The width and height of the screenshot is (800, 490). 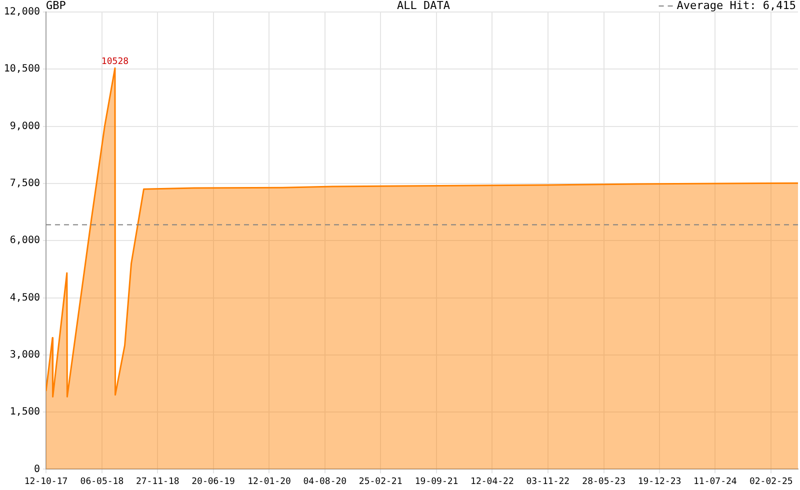 I want to click on y-tick-label: 0, so click(x=37, y=469).